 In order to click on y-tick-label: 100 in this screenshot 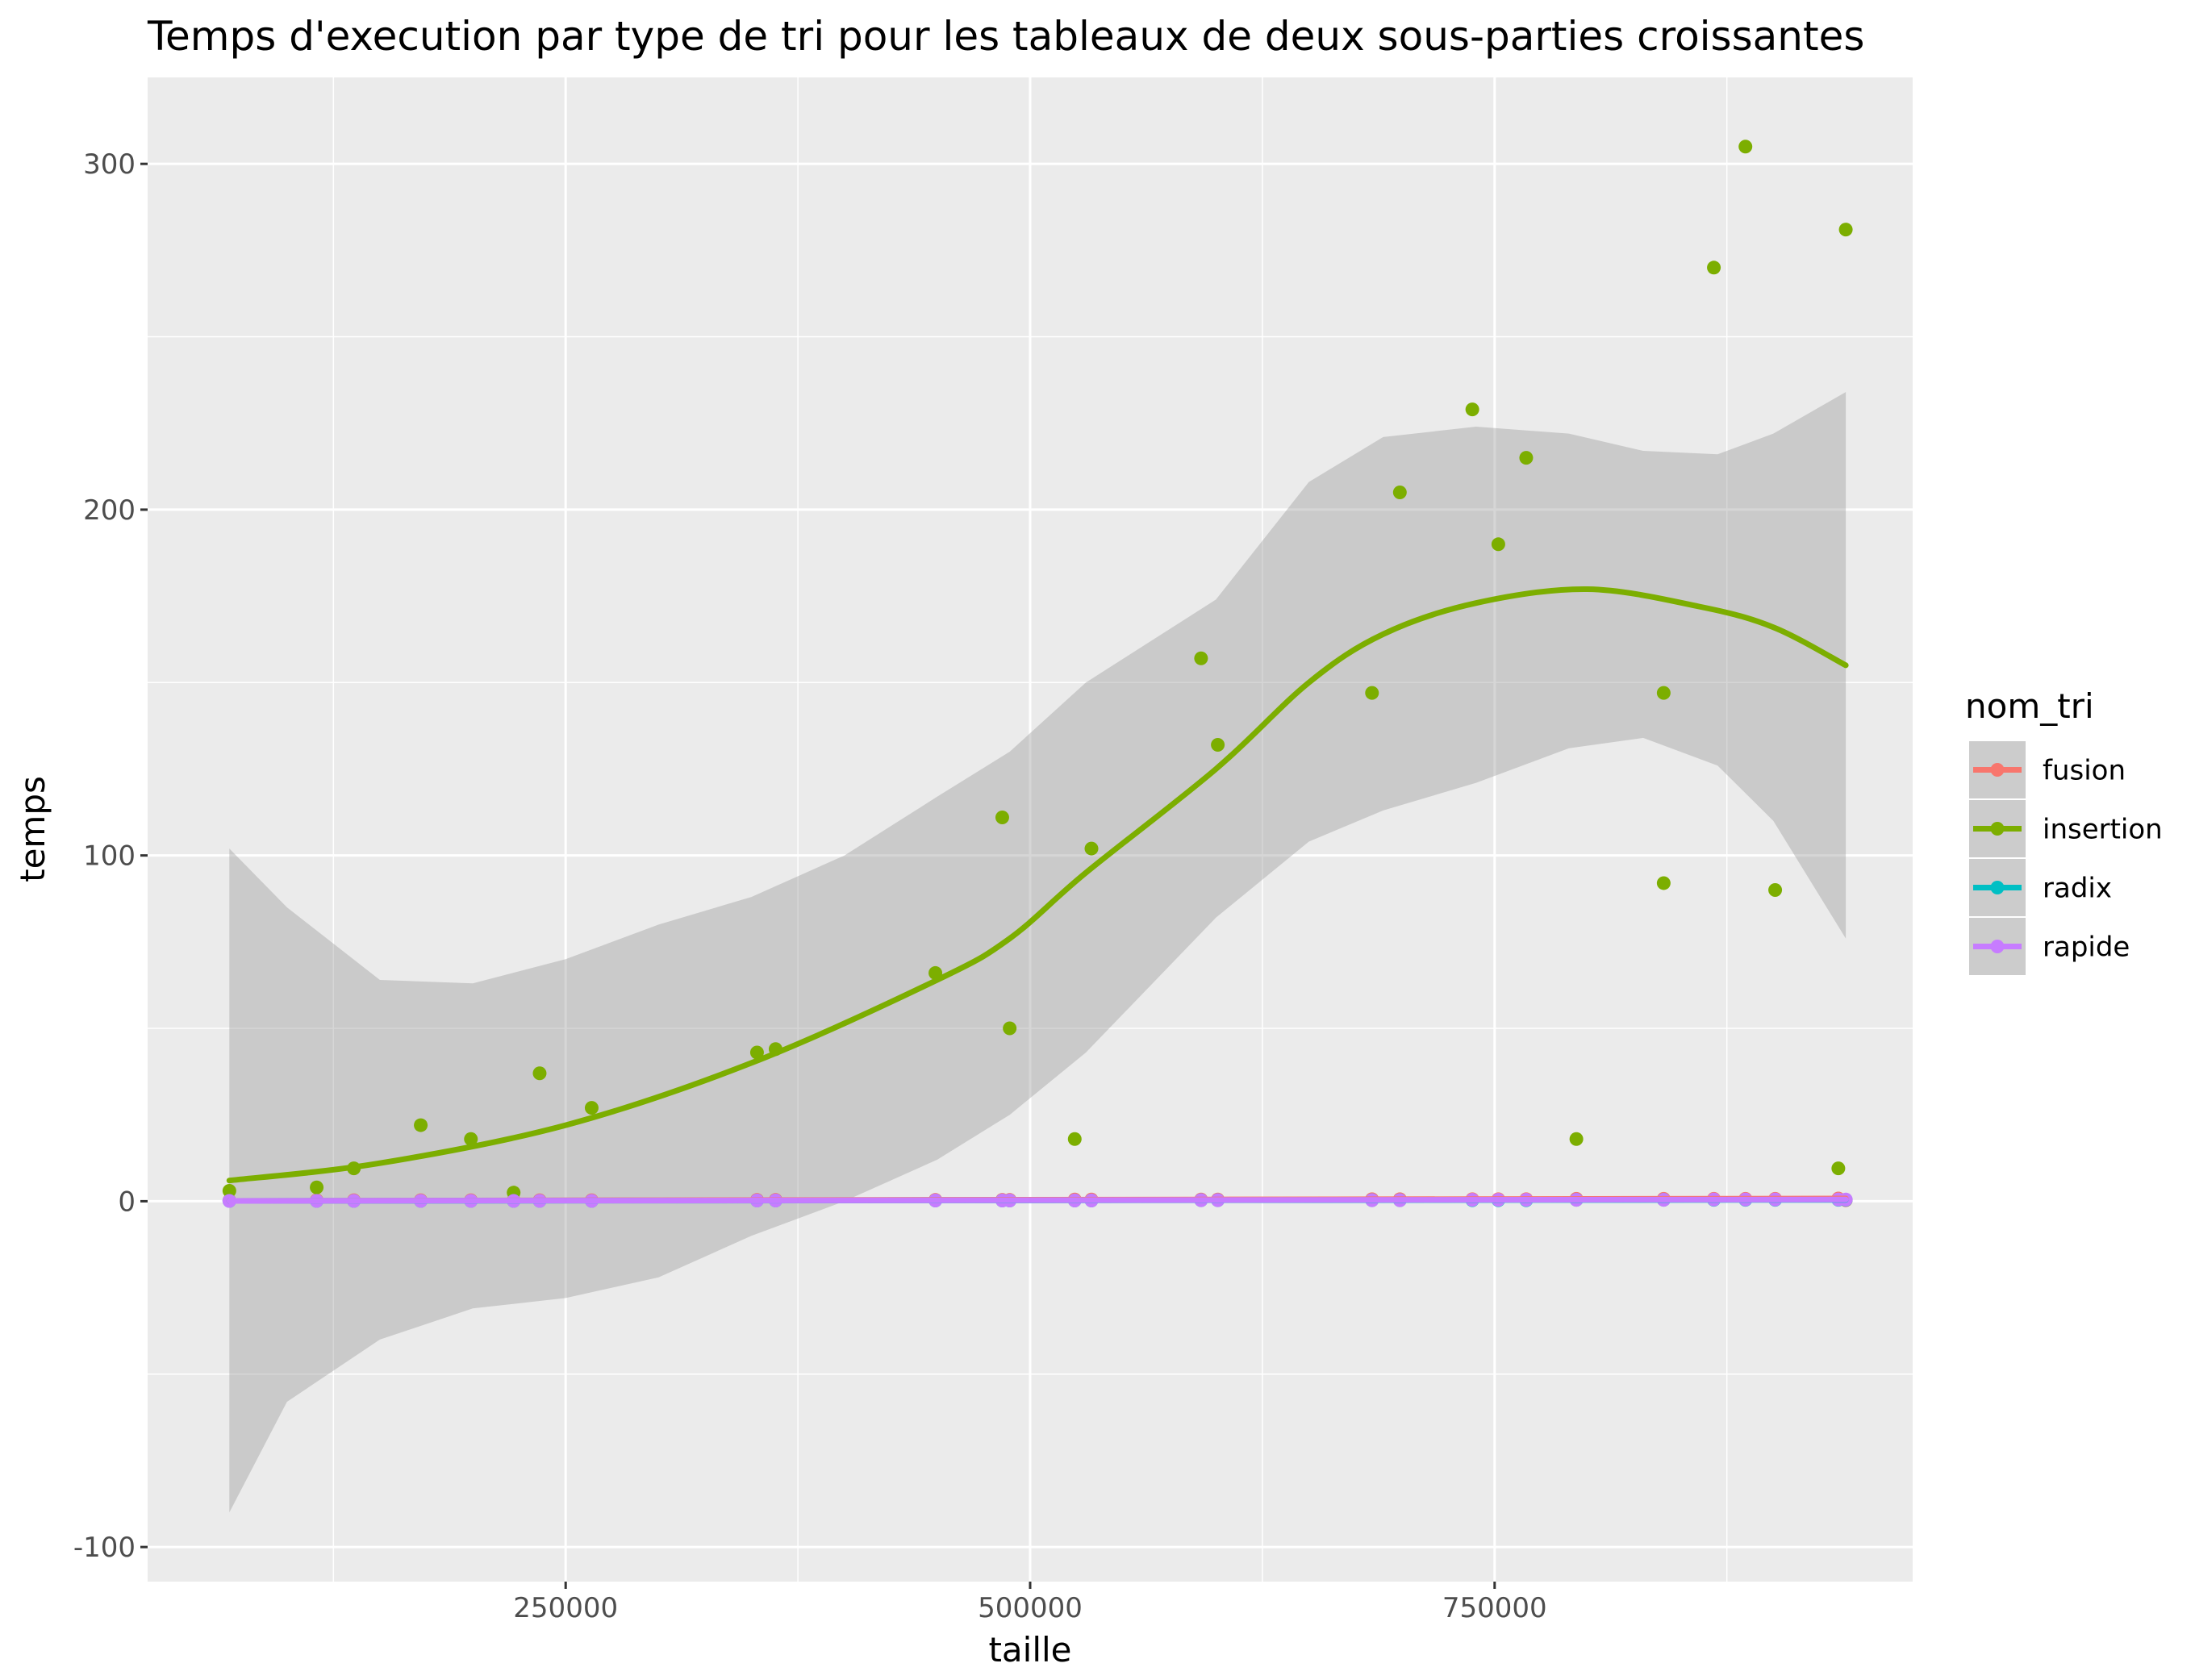, I will do `click(109, 856)`.